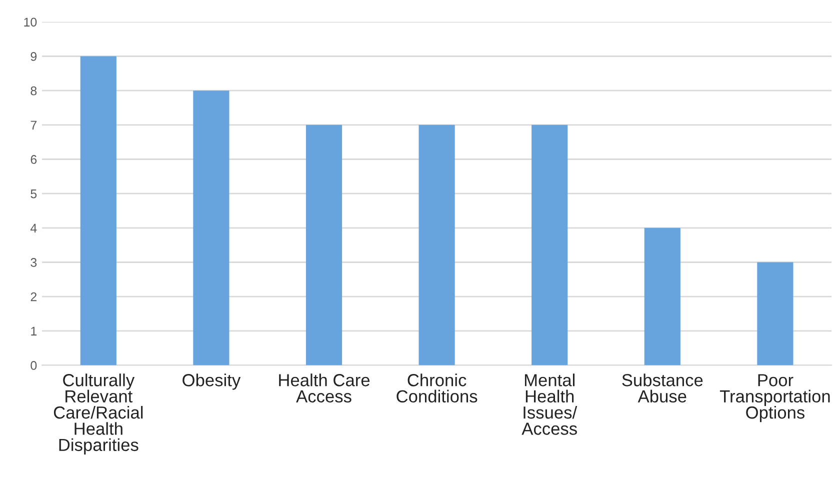 The height and width of the screenshot is (487, 840). Describe the element at coordinates (550, 404) in the screenshot. I see `x-tick-label: Mental Health Issues/ Access` at that location.